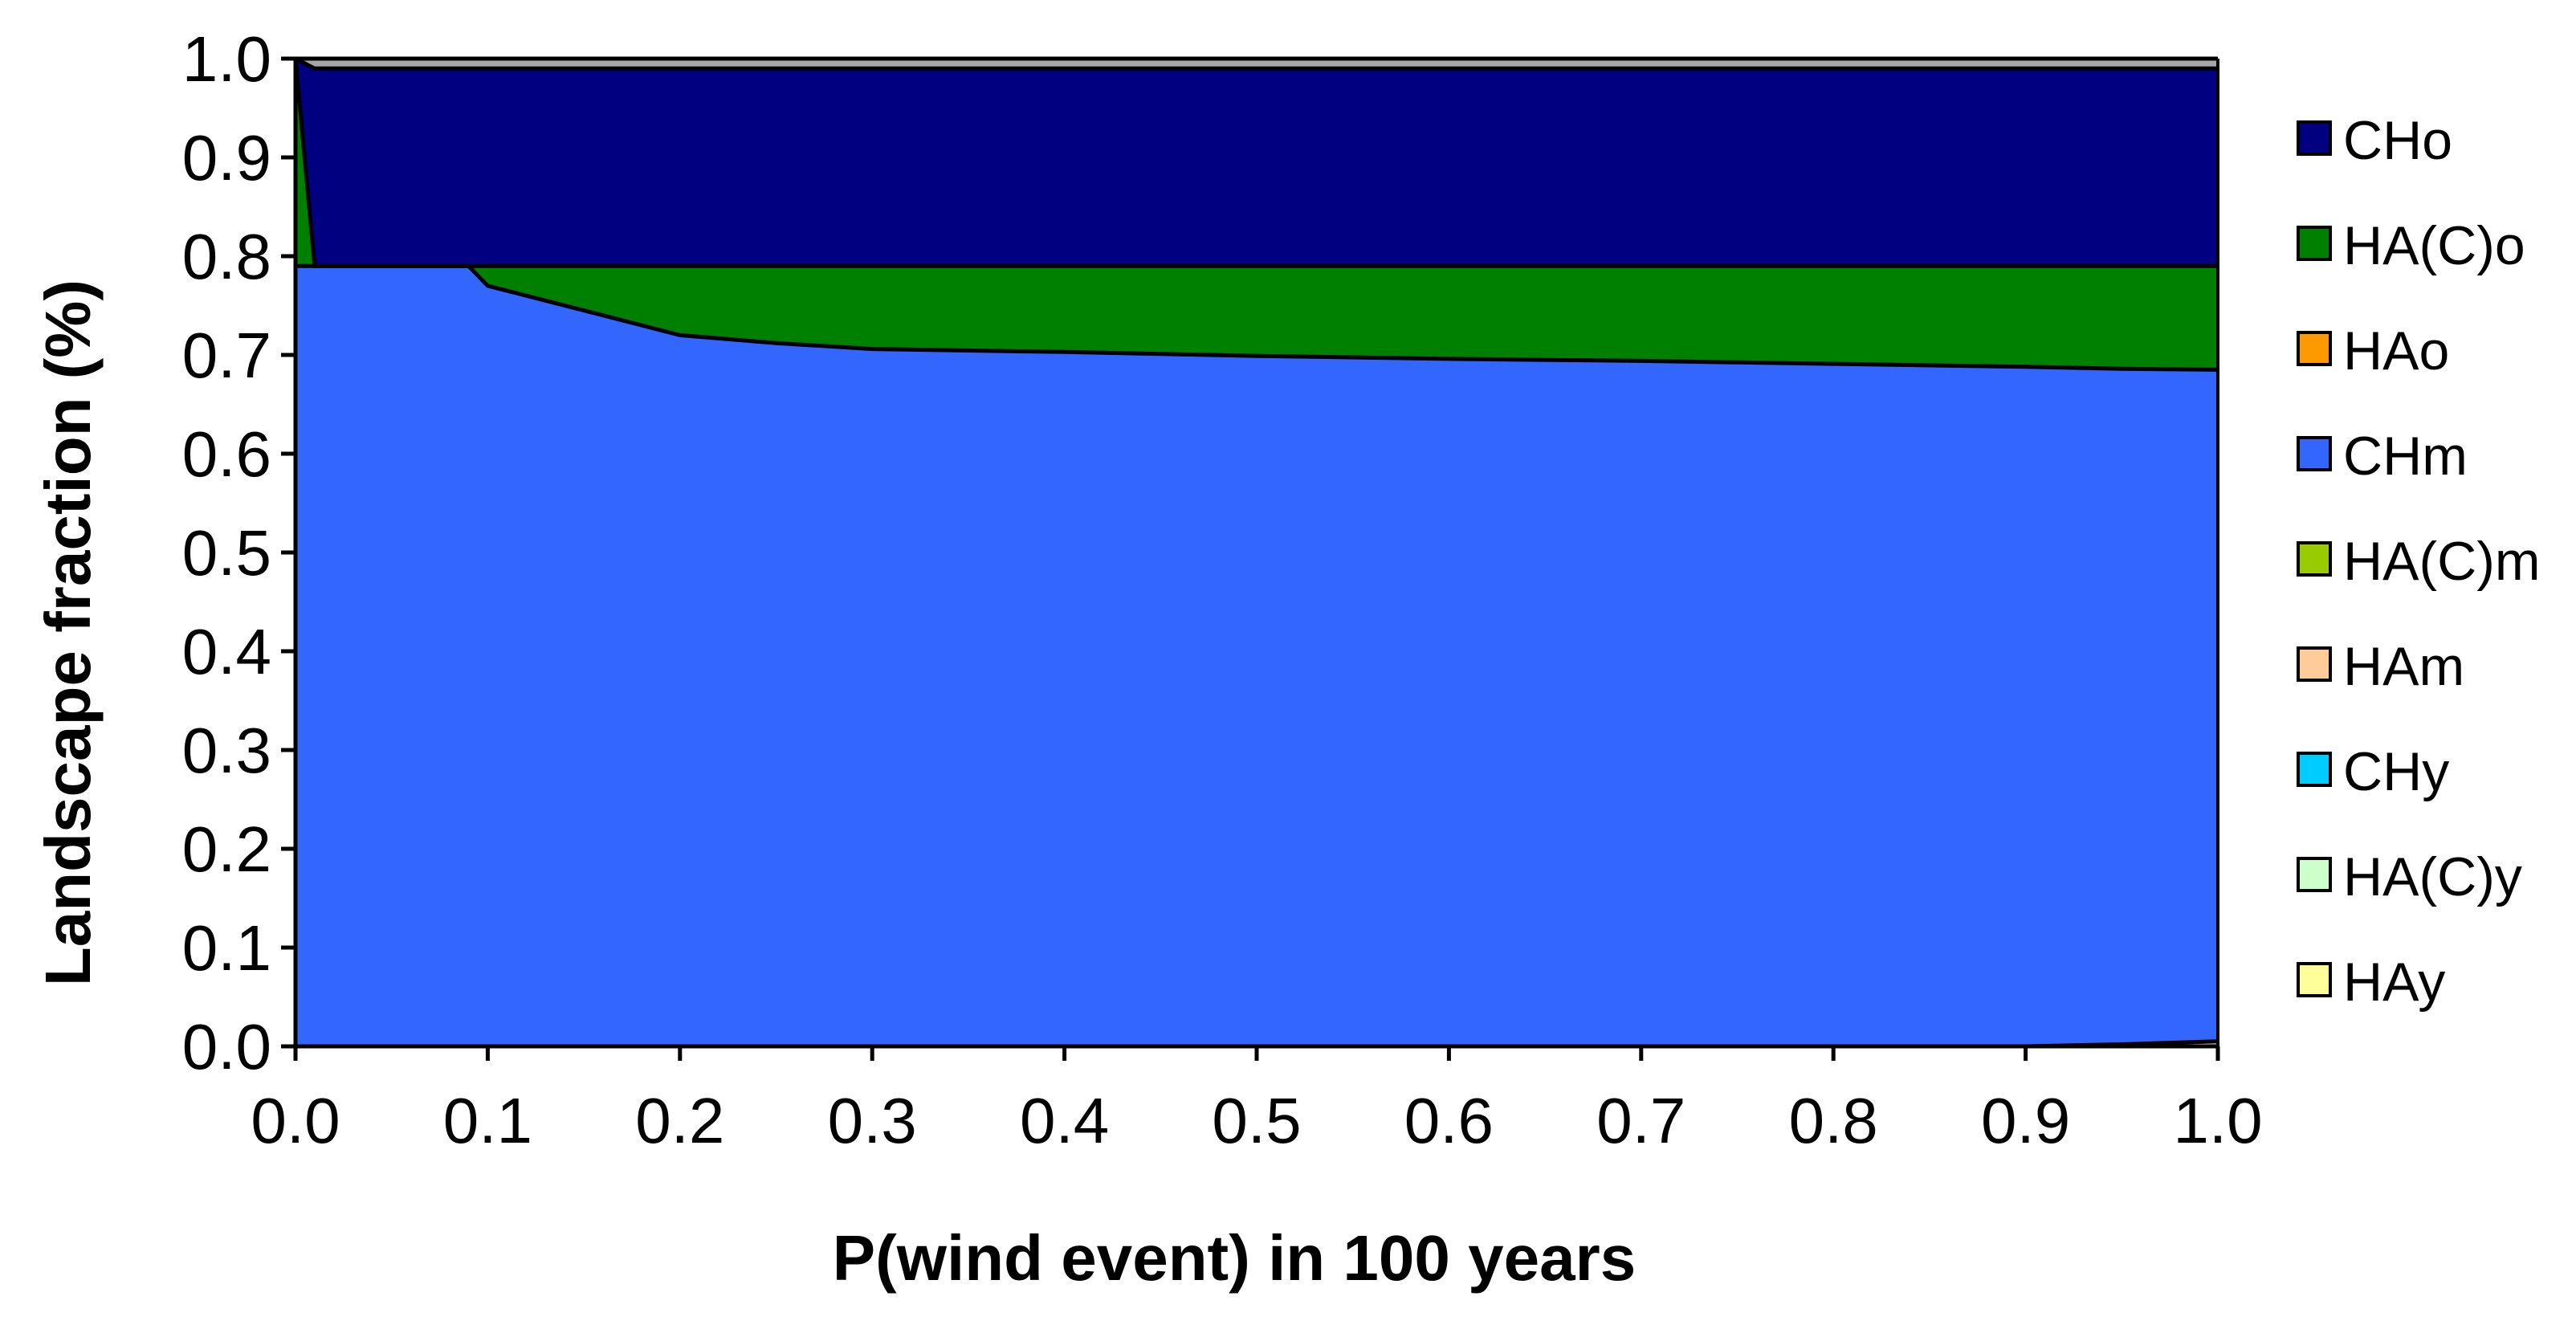 The width and height of the screenshot is (2576, 1329). Describe the element at coordinates (68, 632) in the screenshot. I see `y-axis-title: Landscape fraction (%)` at that location.